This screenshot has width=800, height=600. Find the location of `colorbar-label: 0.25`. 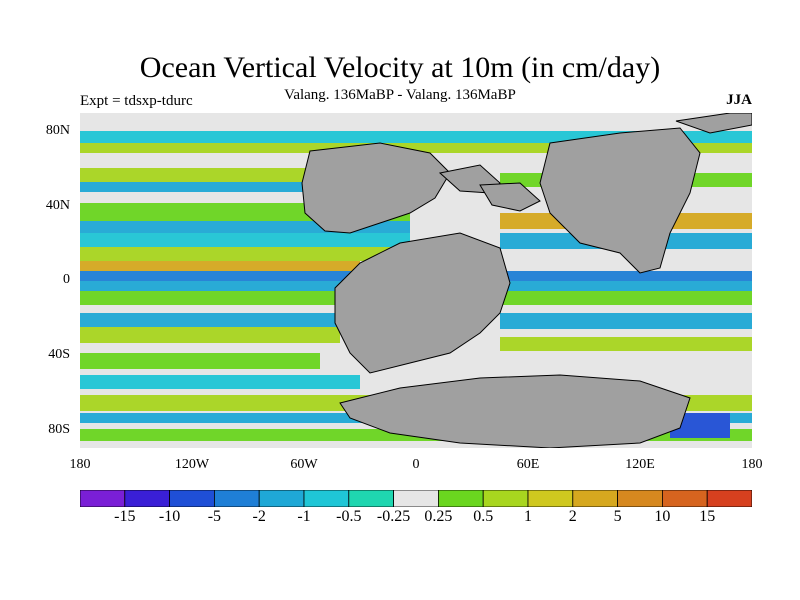

colorbar-label: 0.25 is located at coordinates (438, 516).